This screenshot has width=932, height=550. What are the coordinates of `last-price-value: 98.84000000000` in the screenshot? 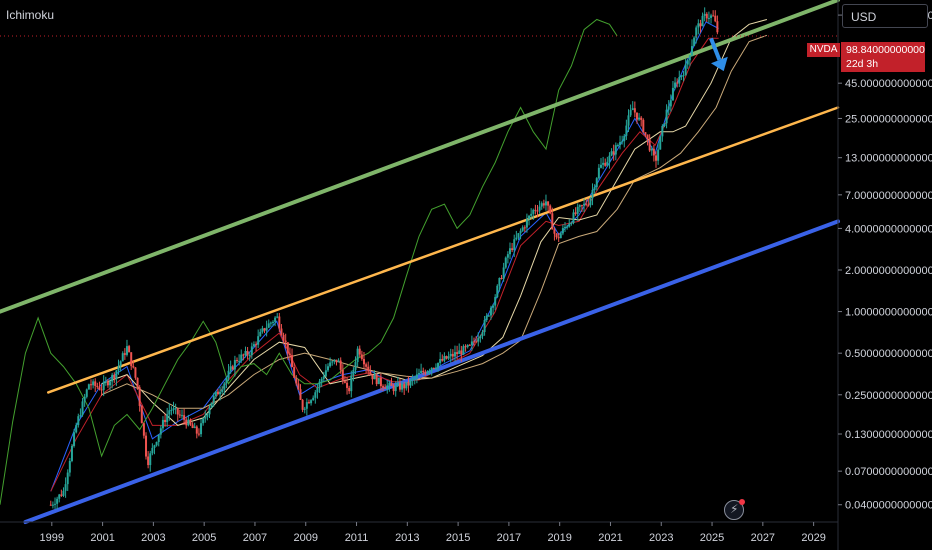 It's located at (885, 50).